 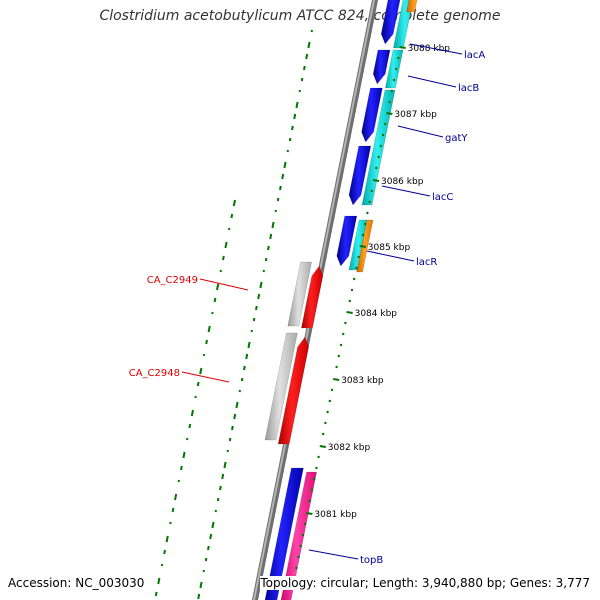 What do you see at coordinates (426, 262) in the screenshot?
I see `gene-label-lacr: lacR` at bounding box center [426, 262].